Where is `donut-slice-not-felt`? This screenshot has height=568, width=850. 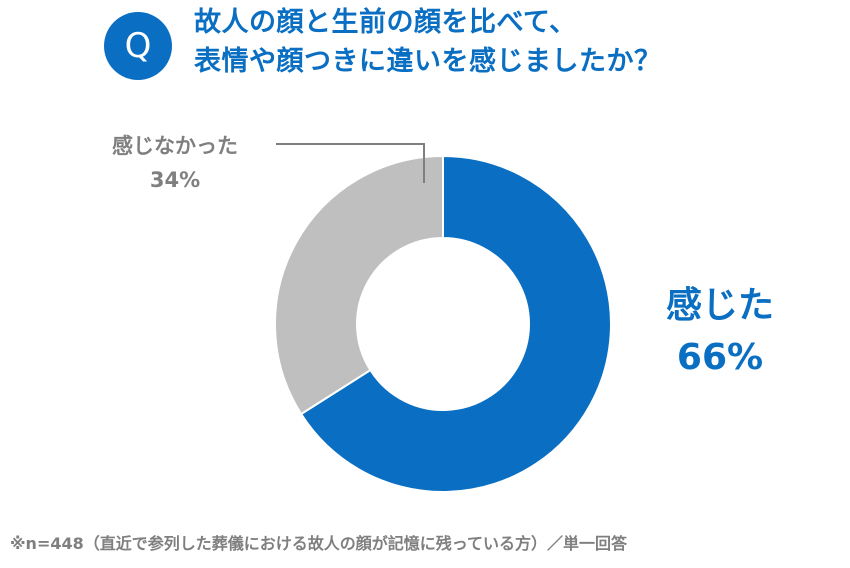 donut-slice-not-felt is located at coordinates (359, 285).